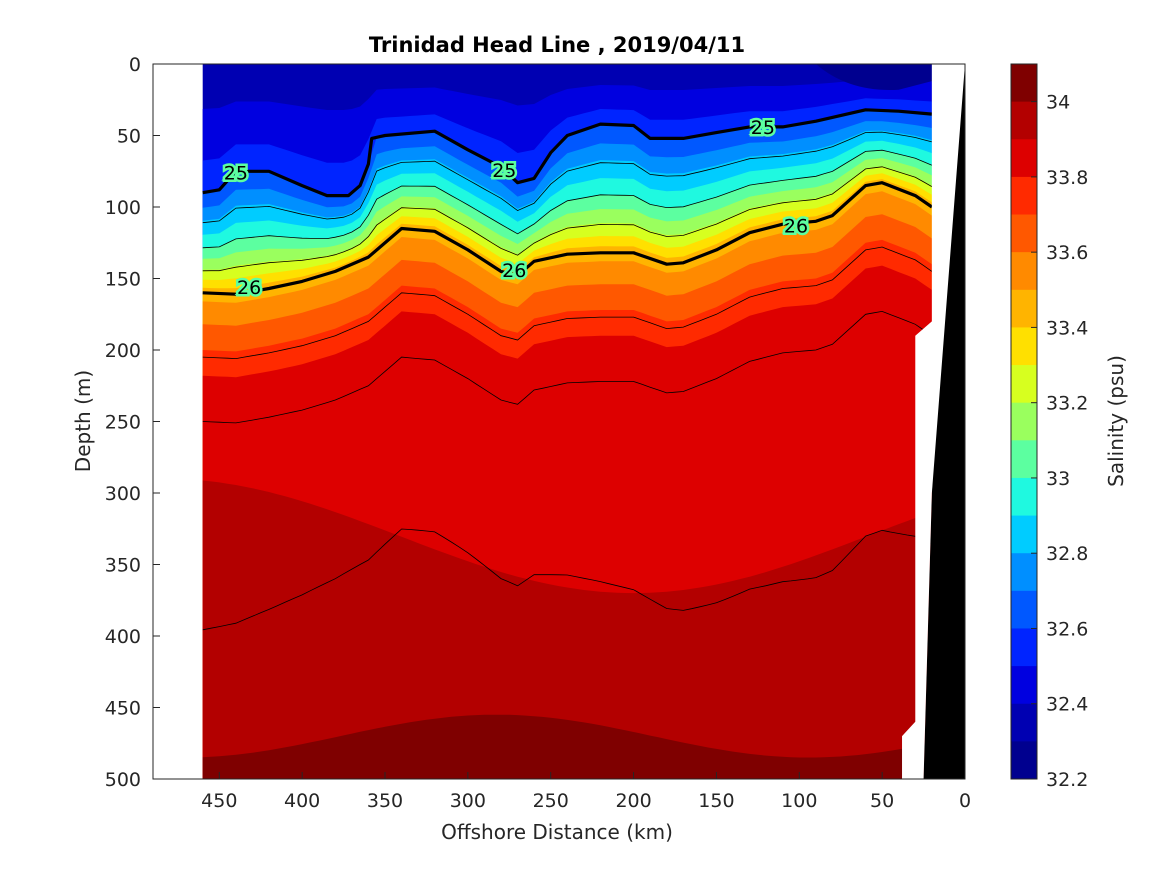 The width and height of the screenshot is (1167, 875). What do you see at coordinates (123, 709) in the screenshot?
I see `y-tick-label: 450` at bounding box center [123, 709].